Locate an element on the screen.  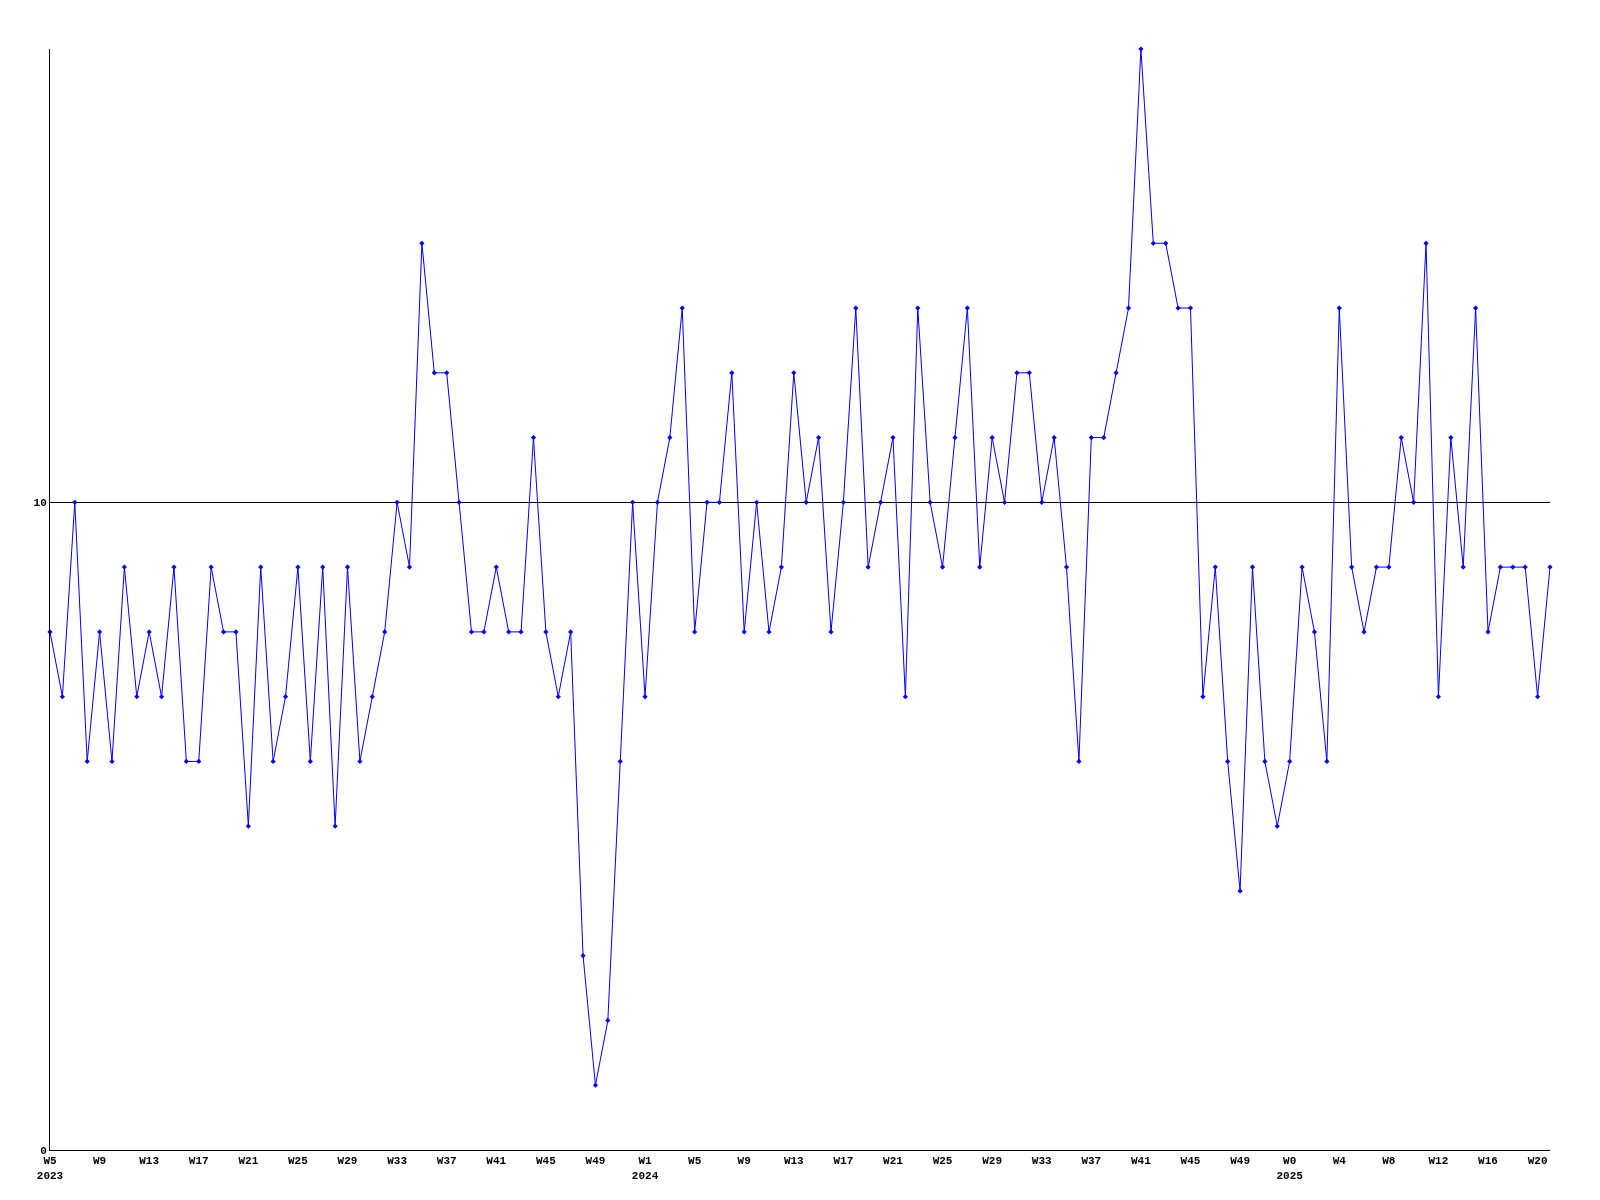
x-tick-label: W8 is located at coordinates (1389, 1161).